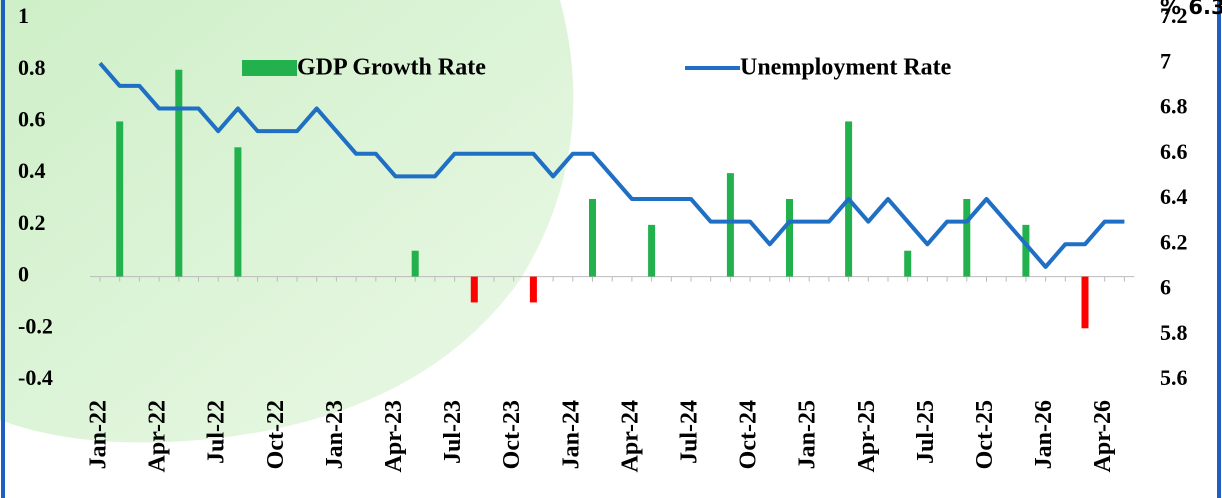  Describe the element at coordinates (1044, 434) in the screenshot. I see `x-tick-label: Jan-26` at that location.